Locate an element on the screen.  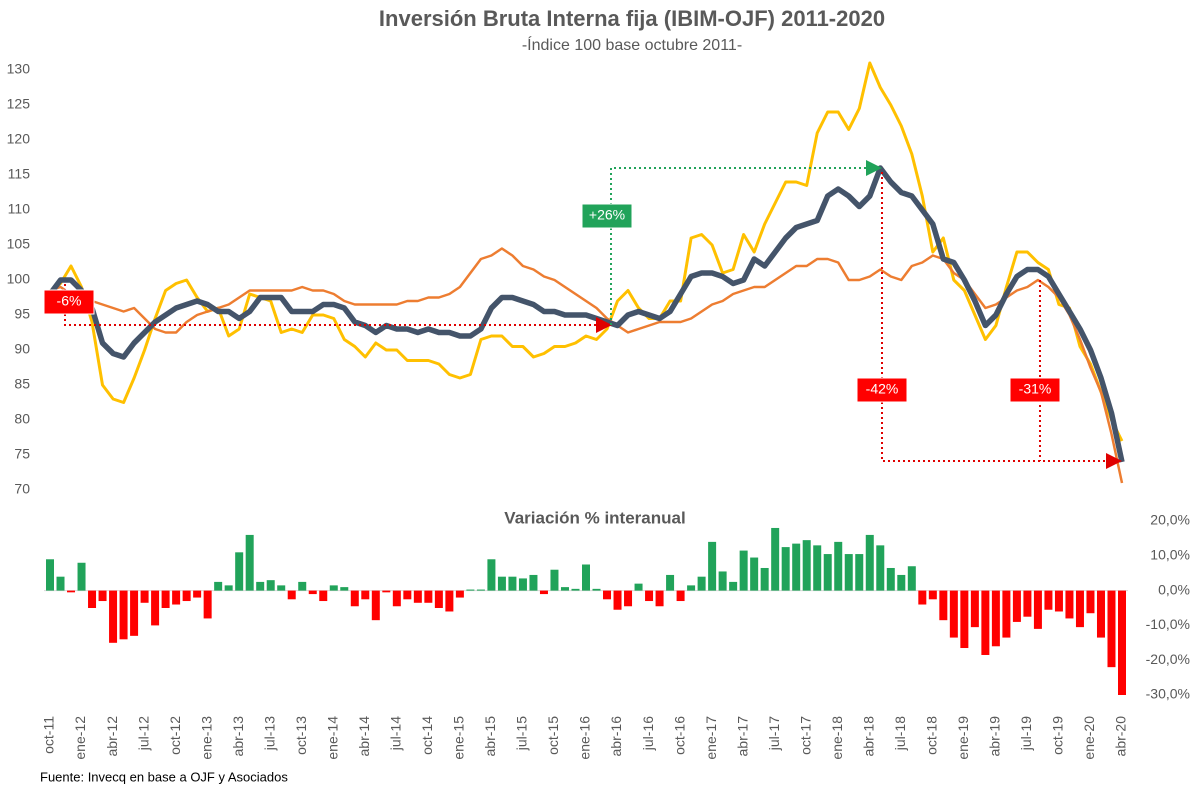
y-tick-label: -10,0% is located at coordinates (1168, 624).